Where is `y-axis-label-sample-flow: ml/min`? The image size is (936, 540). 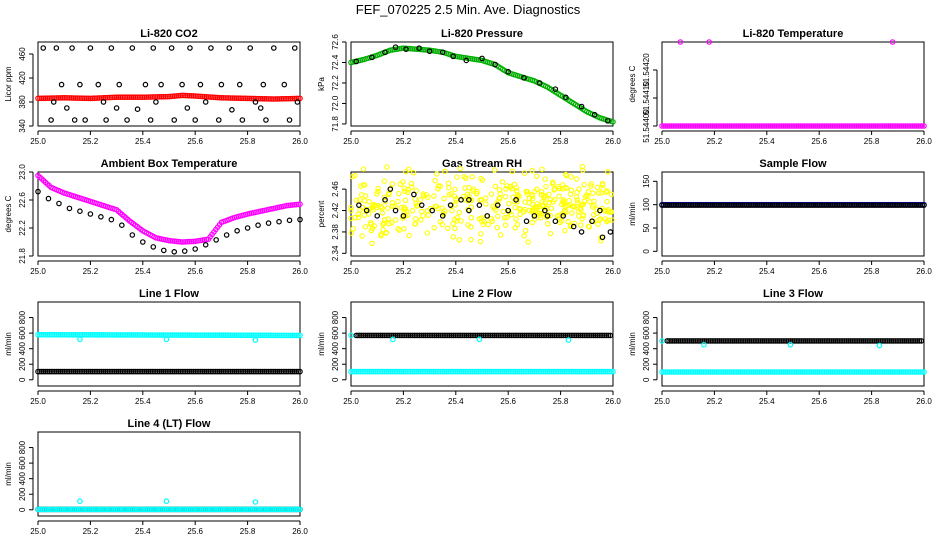
y-axis-label-sample-flow: ml/min is located at coordinates (632, 214).